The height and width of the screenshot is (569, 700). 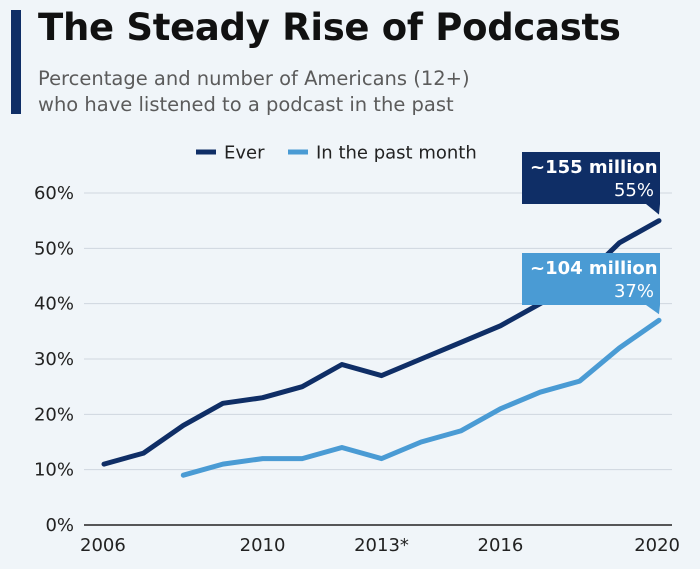 I want to click on x-tick-label: 2020, so click(x=657, y=545).